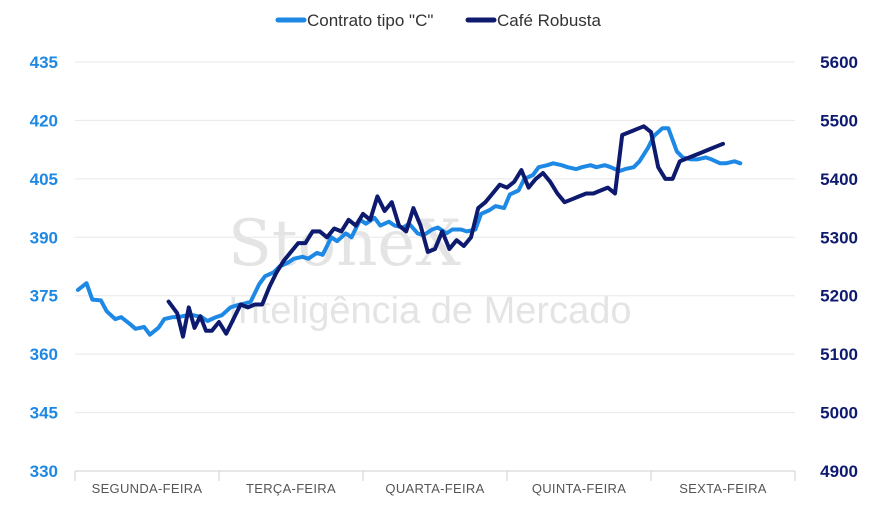 The image size is (882, 511). Describe the element at coordinates (44, 237) in the screenshot. I see `left-tick-label: 390` at that location.